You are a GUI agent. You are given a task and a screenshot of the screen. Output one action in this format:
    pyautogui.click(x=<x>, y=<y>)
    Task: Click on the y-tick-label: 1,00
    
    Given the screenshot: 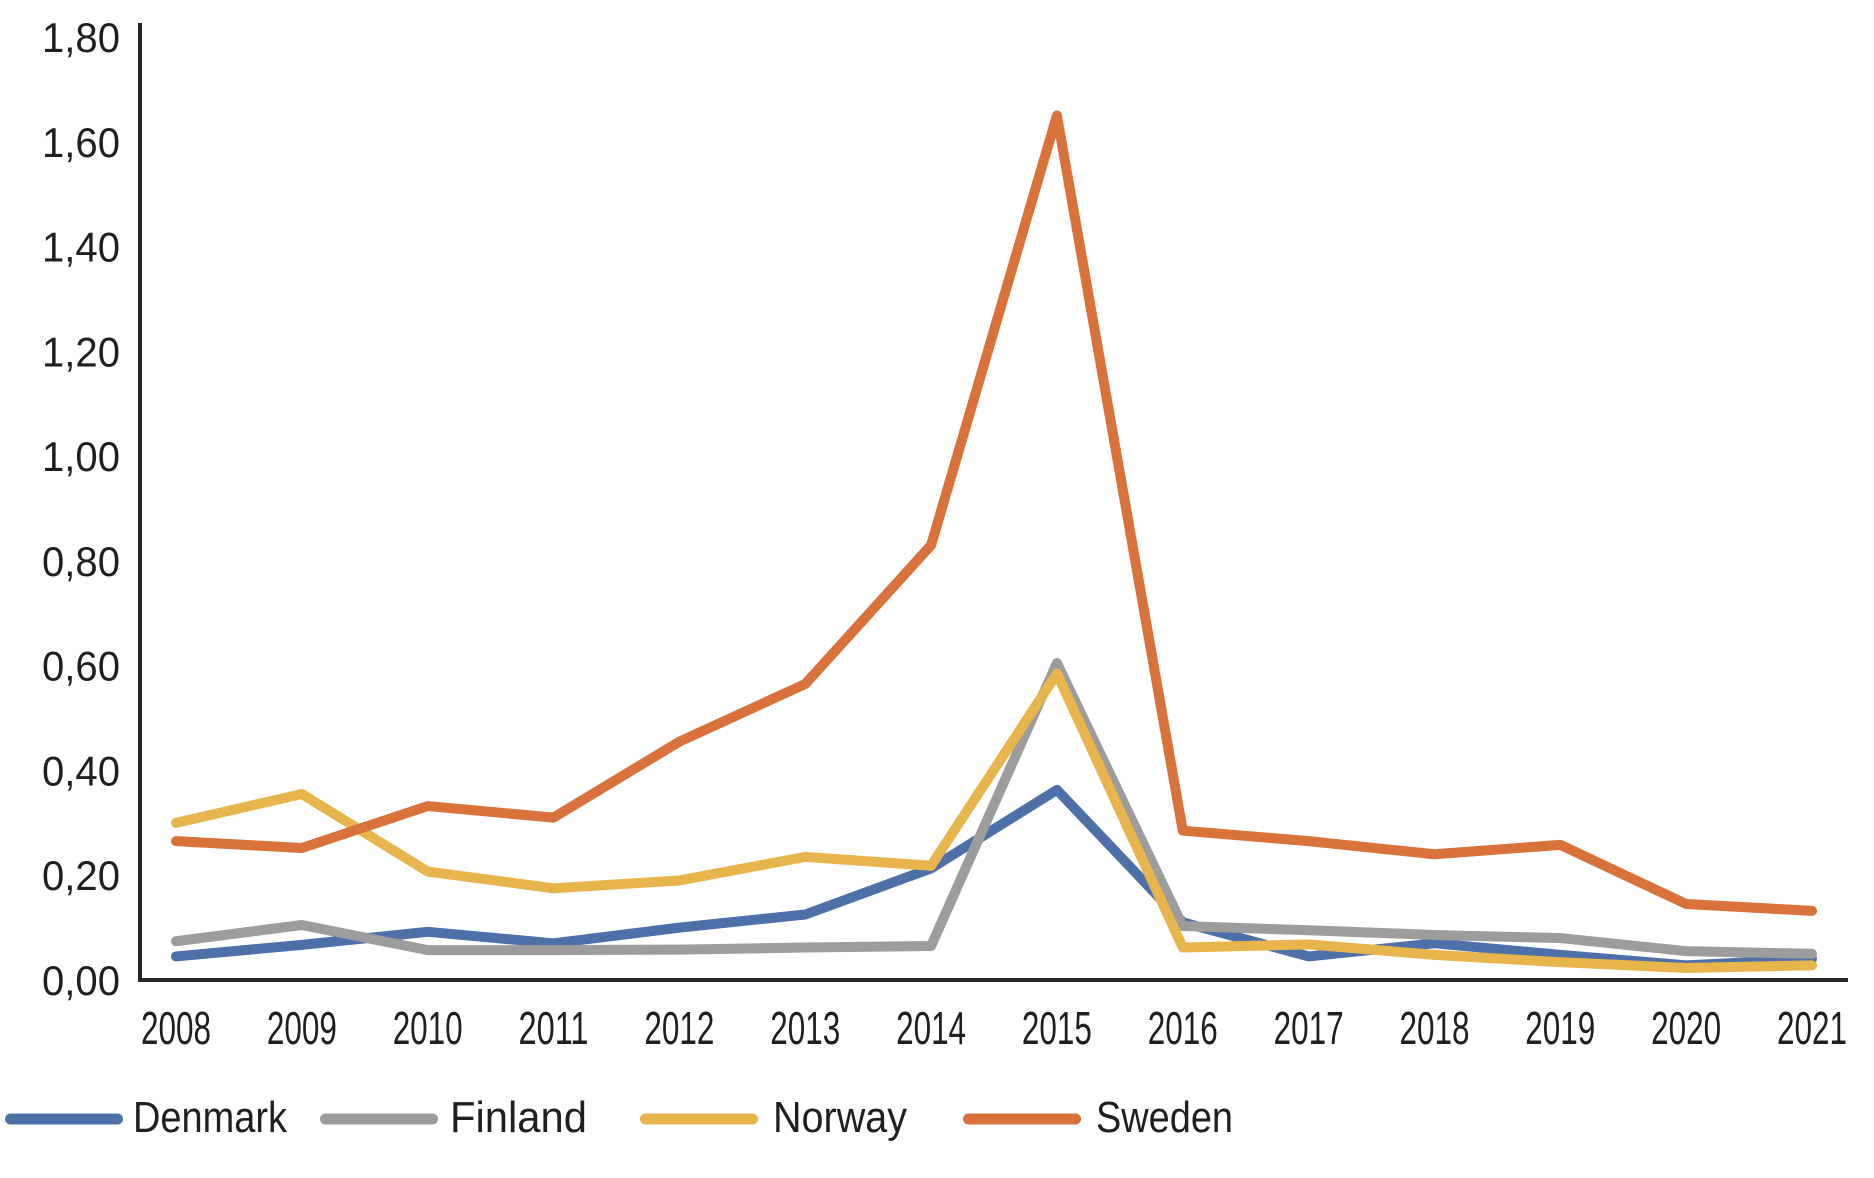 What is the action you would take?
    pyautogui.click(x=81, y=456)
    